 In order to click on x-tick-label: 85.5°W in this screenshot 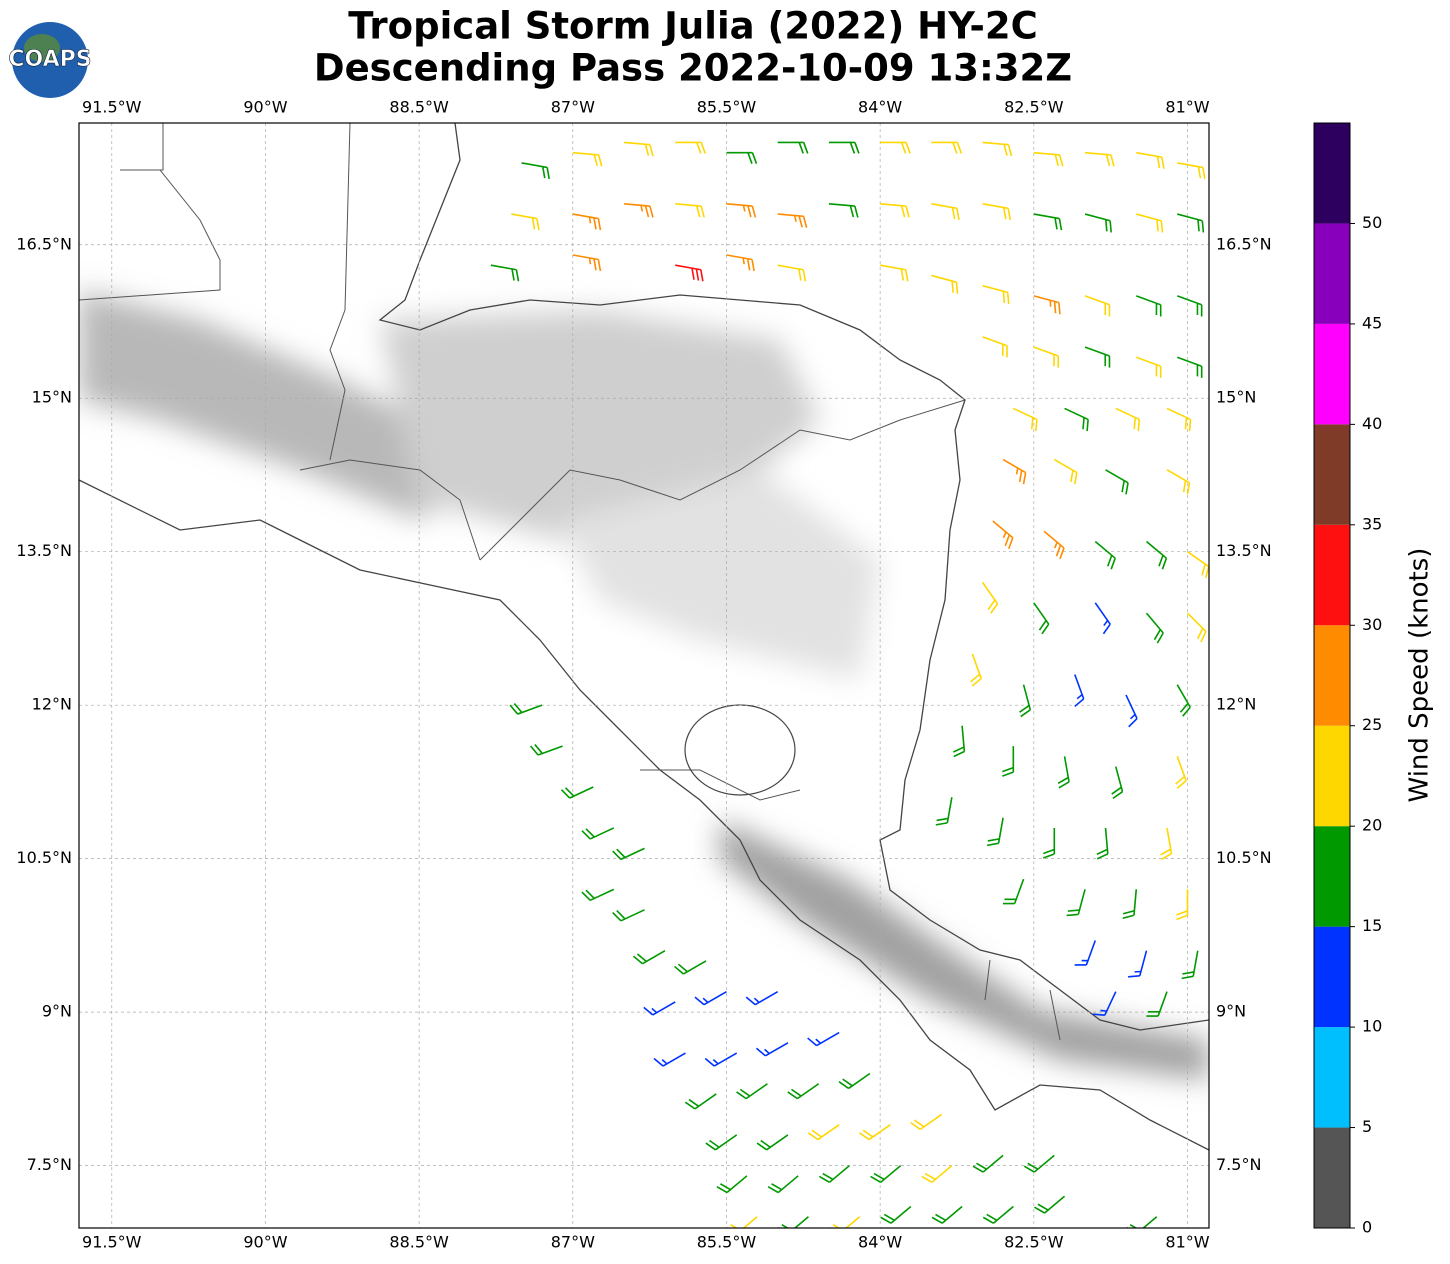, I will do `click(727, 1242)`.